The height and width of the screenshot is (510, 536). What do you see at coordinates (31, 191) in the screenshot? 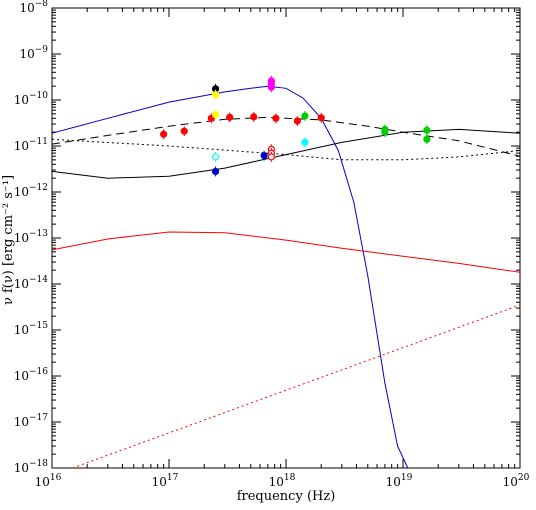
I see `y-tick-label: 10⁻¹²` at bounding box center [31, 191].